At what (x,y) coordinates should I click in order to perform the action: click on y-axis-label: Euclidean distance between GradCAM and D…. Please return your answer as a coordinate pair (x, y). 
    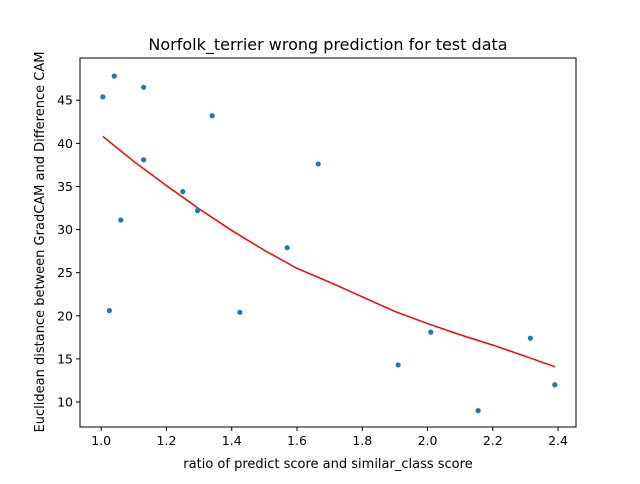
    Looking at the image, I should click on (40, 242).